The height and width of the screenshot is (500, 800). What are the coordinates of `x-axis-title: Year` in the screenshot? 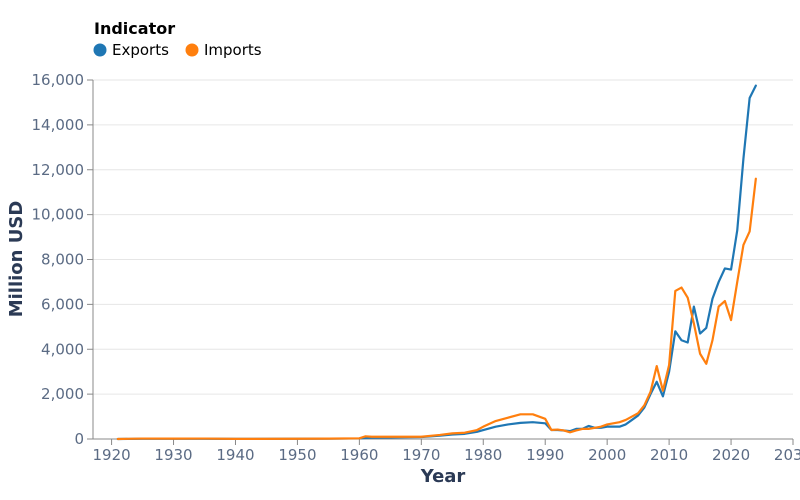 It's located at (443, 476).